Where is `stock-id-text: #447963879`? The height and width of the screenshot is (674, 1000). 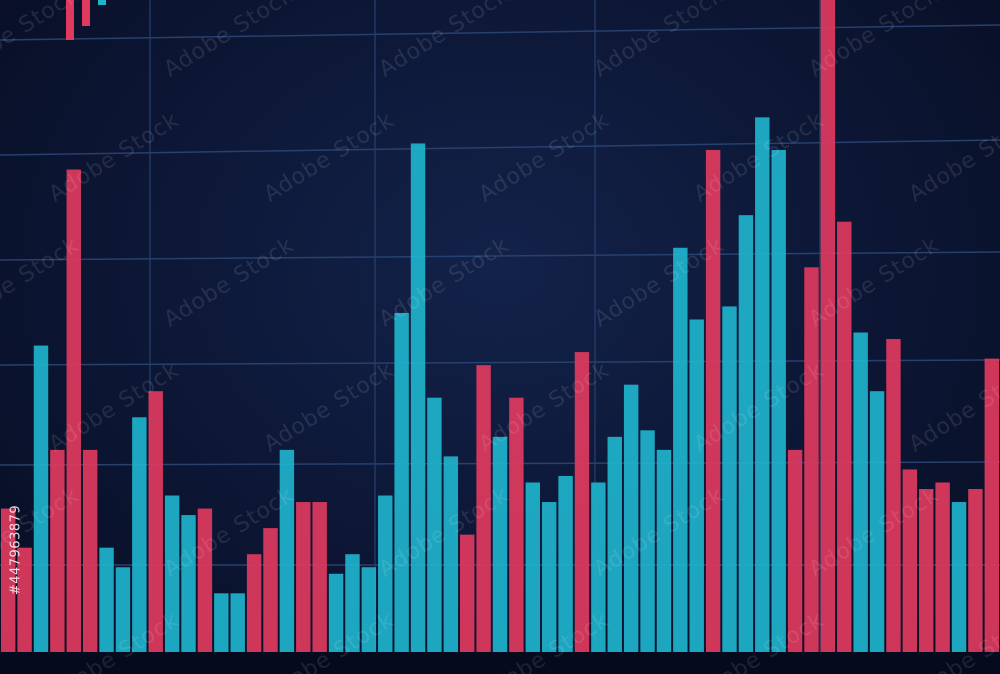
stock-id-text: #447963879 is located at coordinates (16, 550).